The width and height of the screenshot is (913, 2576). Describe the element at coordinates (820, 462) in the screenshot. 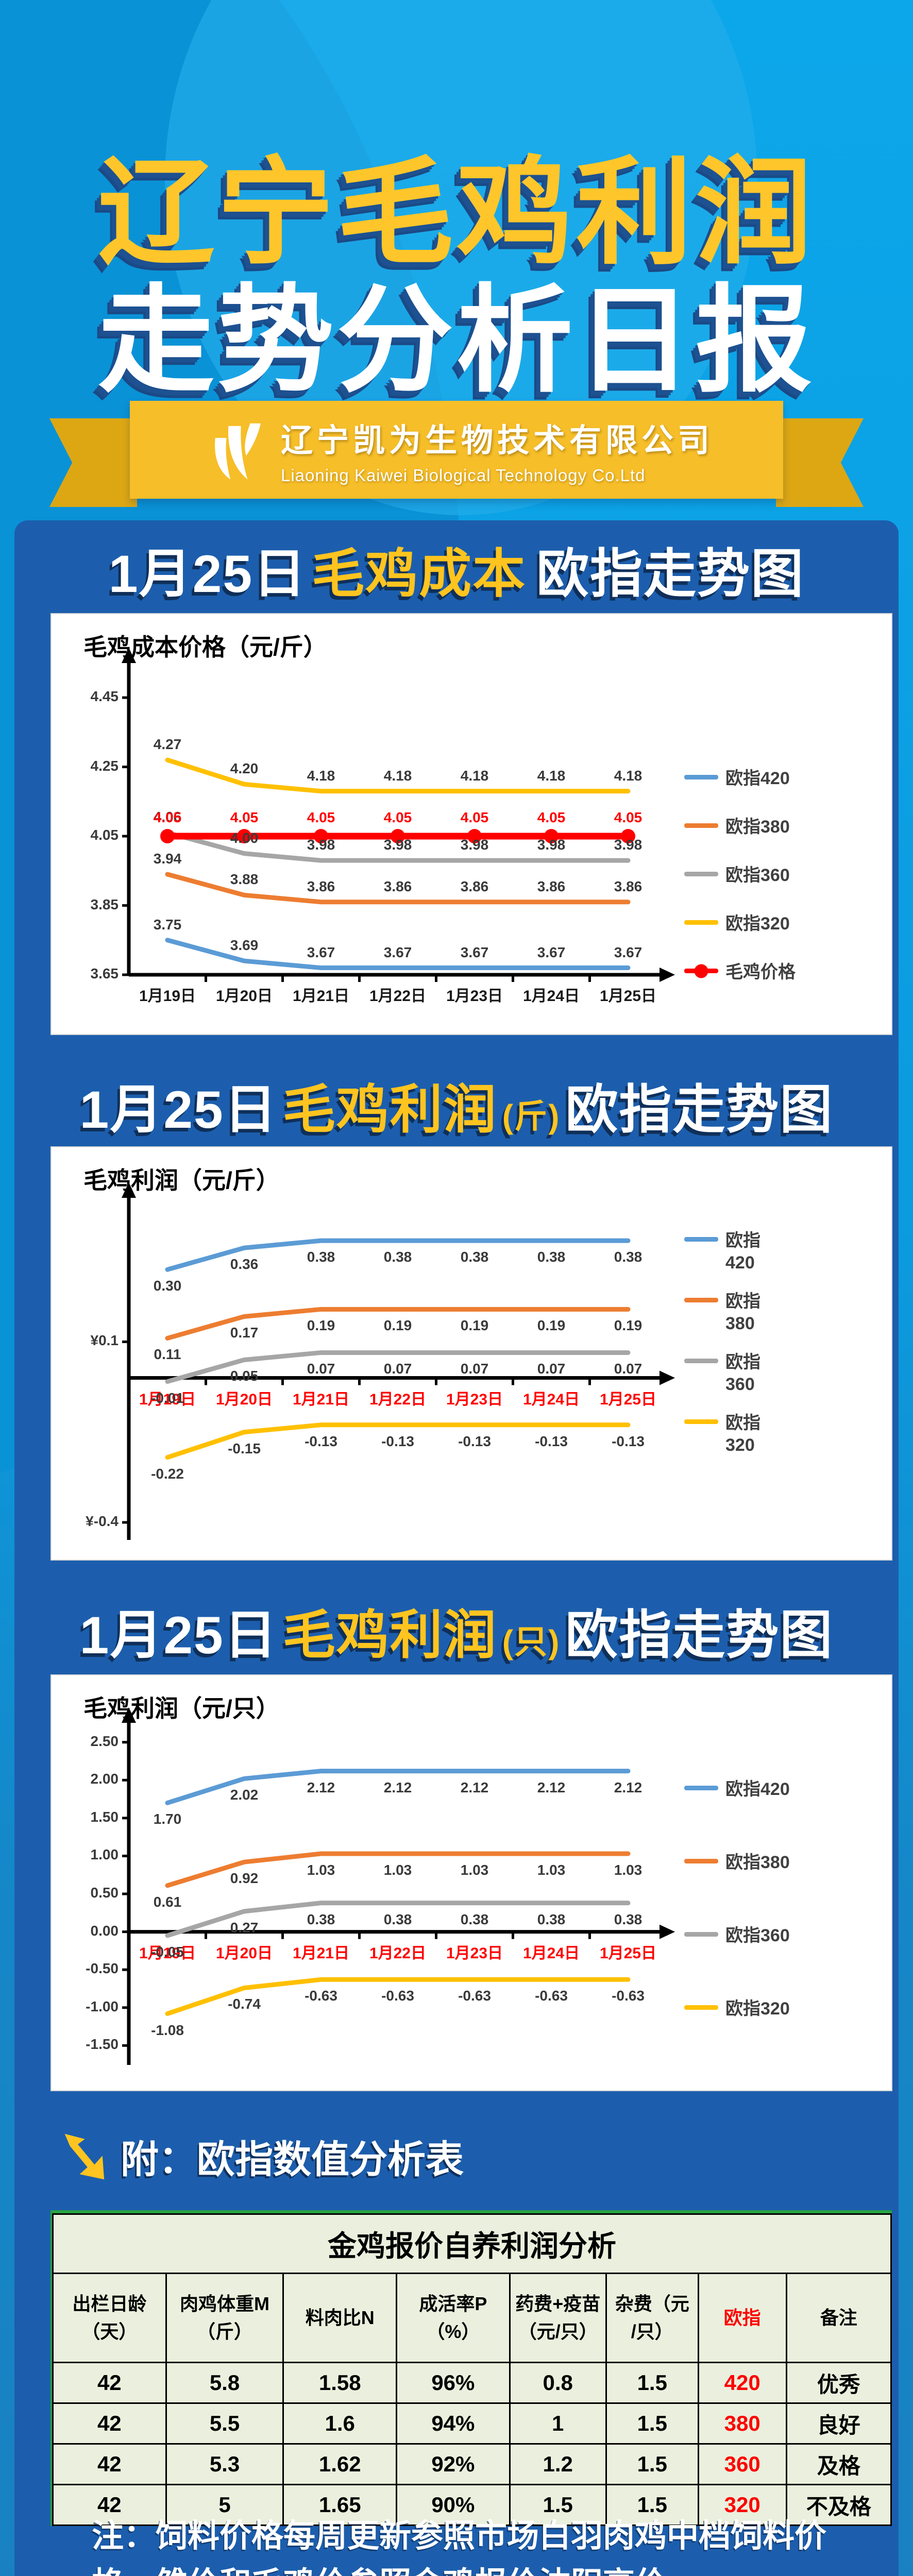

I see `ribbon-tail-right` at that location.